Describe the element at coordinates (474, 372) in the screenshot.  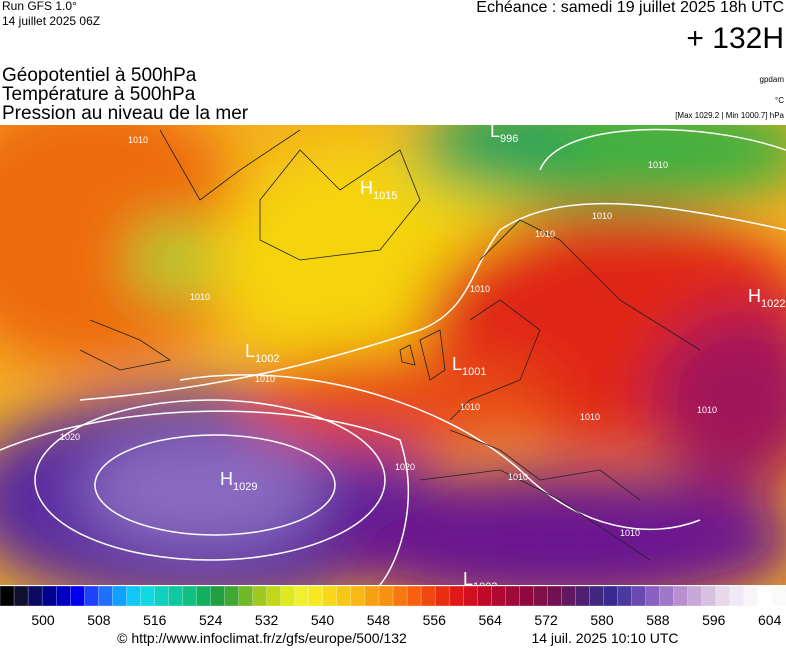
I see `center-value: 1001` at that location.